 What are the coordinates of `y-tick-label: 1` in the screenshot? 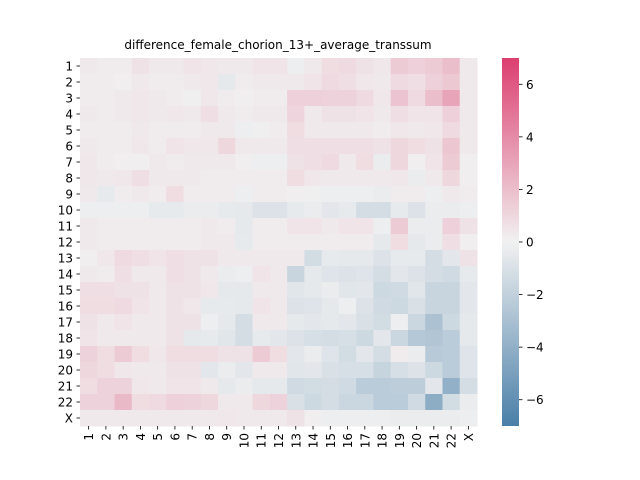 It's located at (69, 67).